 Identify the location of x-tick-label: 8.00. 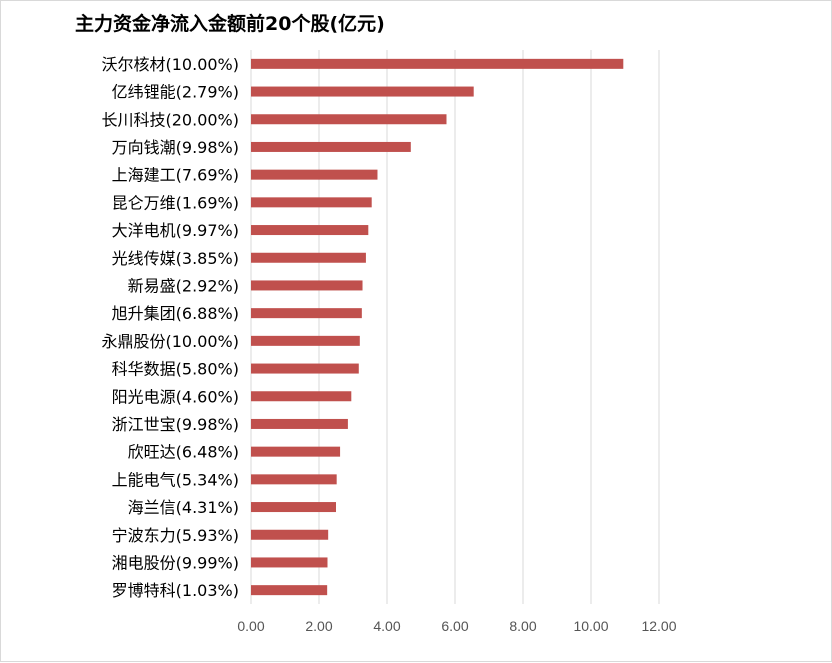
(522, 626).